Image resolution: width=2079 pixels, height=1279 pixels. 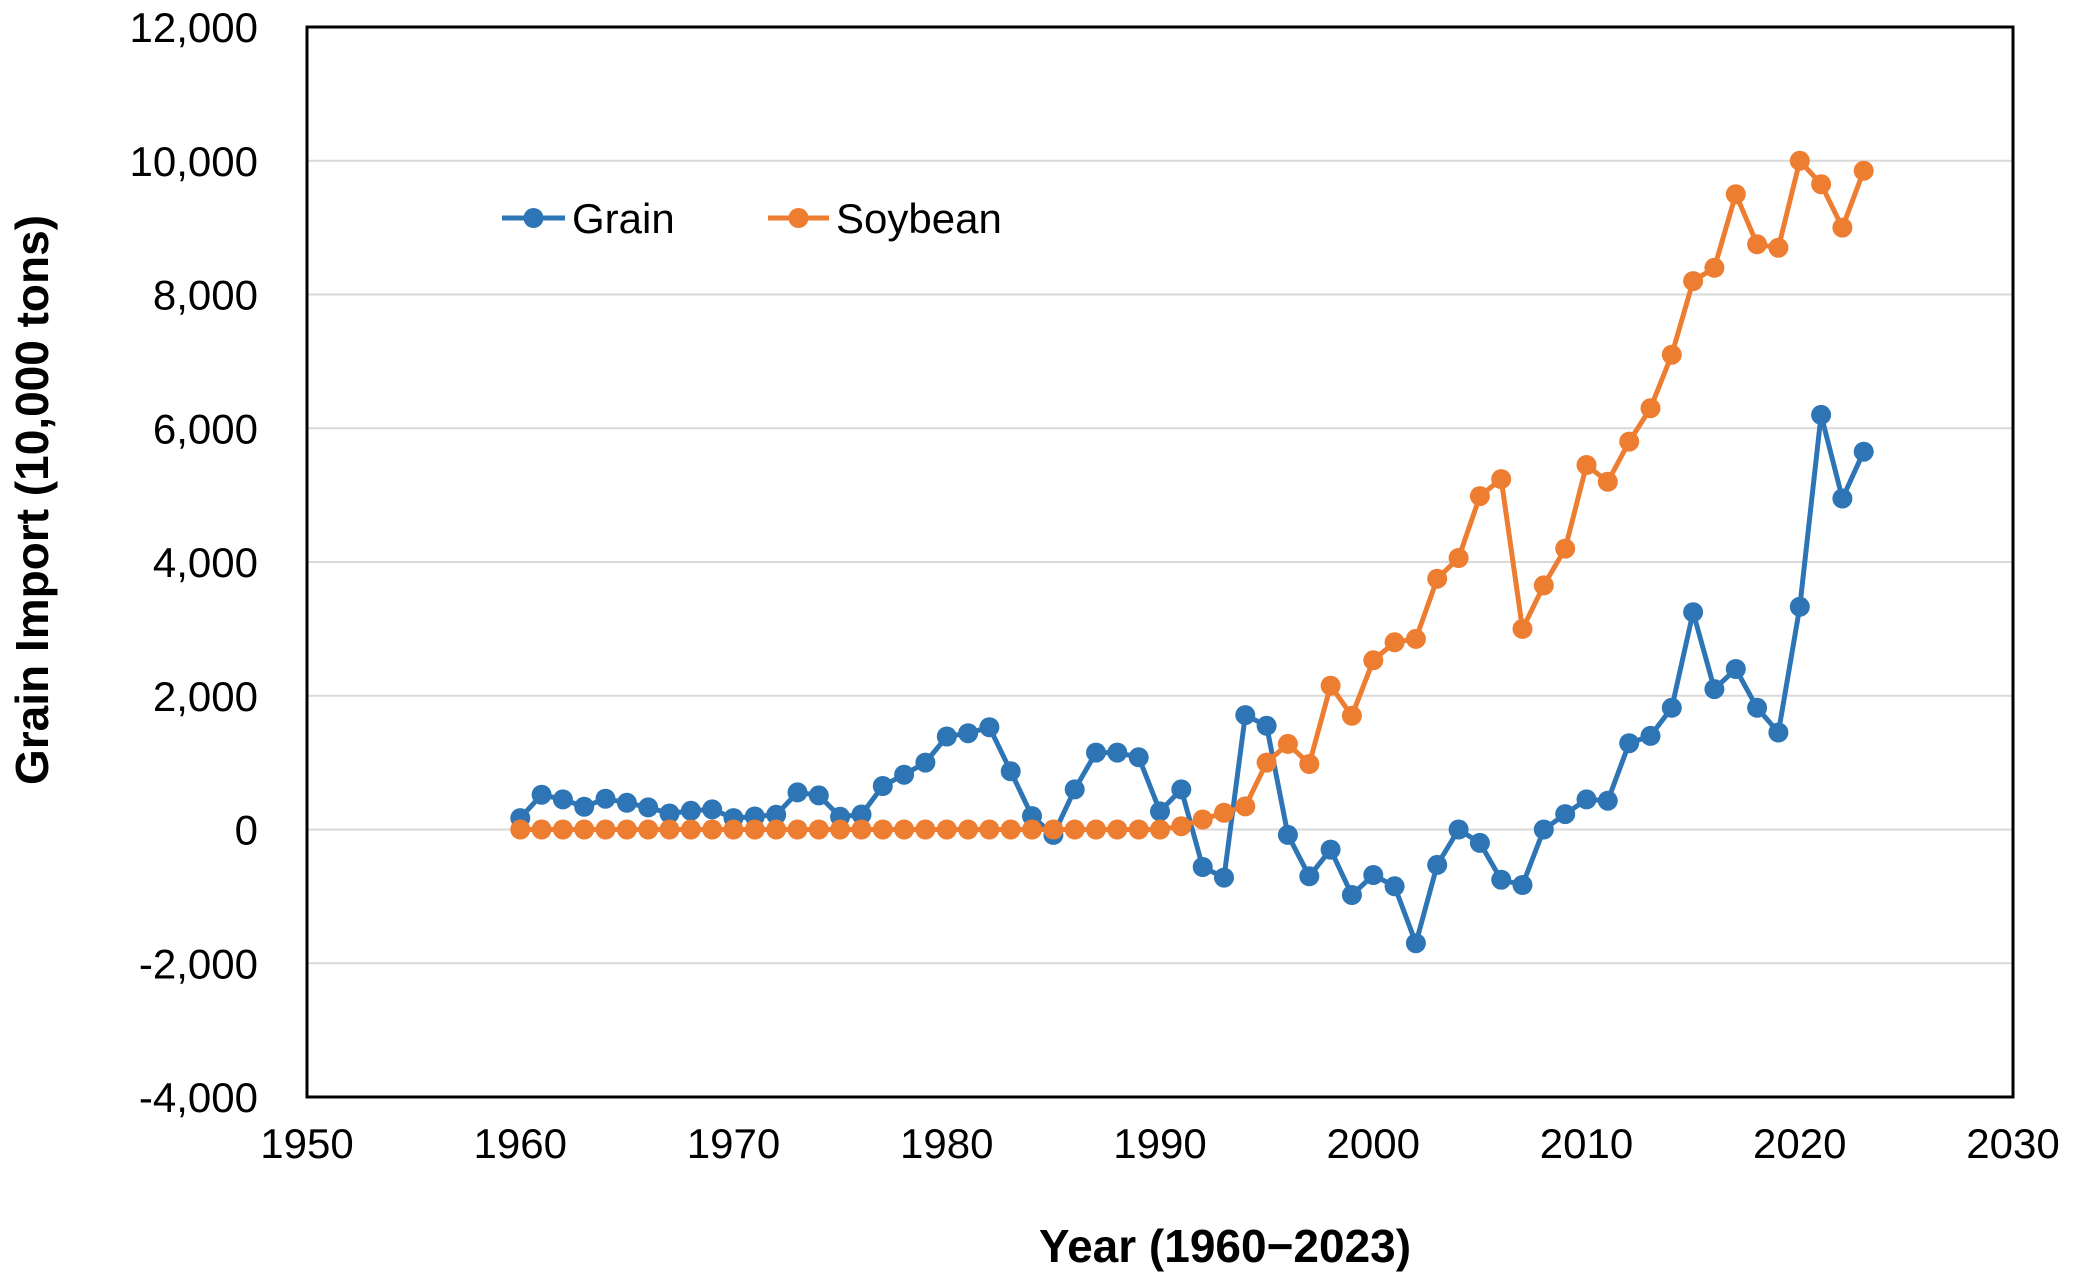 What do you see at coordinates (1437, 864) in the screenshot?
I see `data-point-grain-2003` at bounding box center [1437, 864].